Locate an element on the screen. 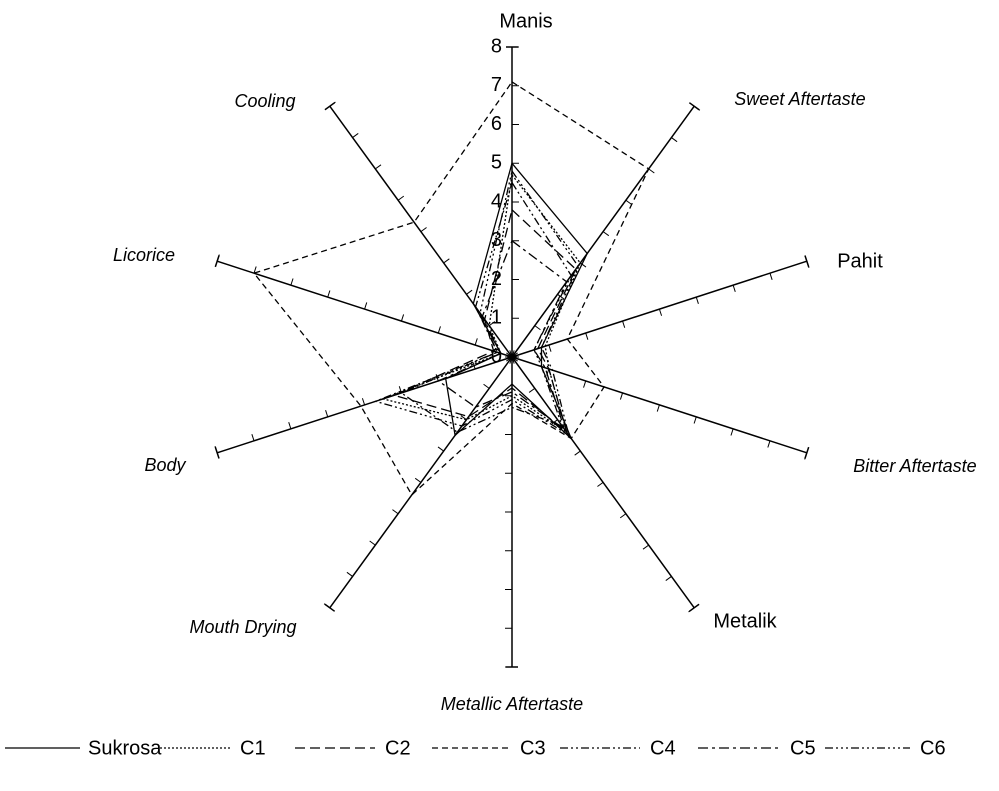  r-tick-label: 6 is located at coordinates (496, 124).